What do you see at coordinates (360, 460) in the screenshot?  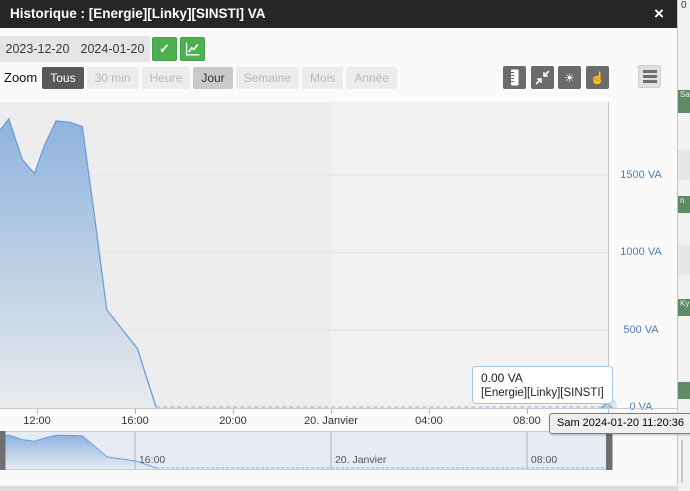 I see `nav-tick-label: 20. Janvier` at bounding box center [360, 460].